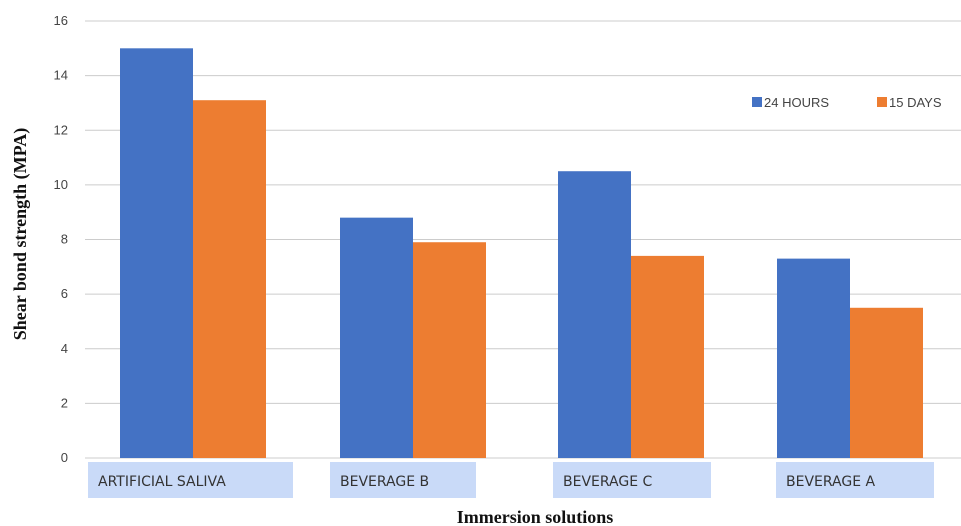 This screenshot has width=961, height=526. What do you see at coordinates (847, 102) in the screenshot?
I see `legend: 24 HOURS 15 DAYS` at bounding box center [847, 102].